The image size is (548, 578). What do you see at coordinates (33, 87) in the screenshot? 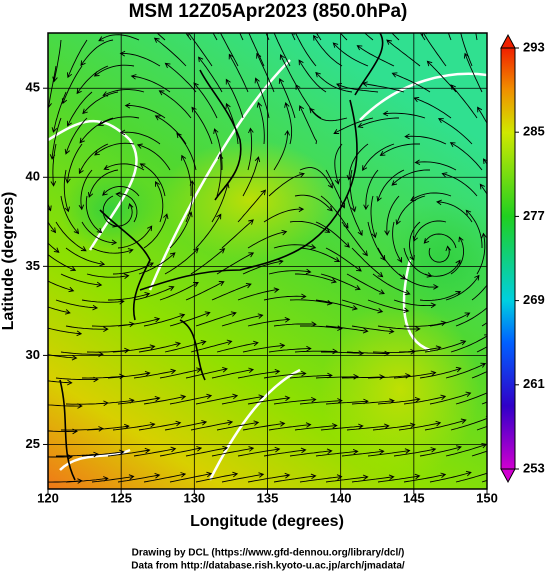
I see `y-tick-label: 45` at bounding box center [33, 87].